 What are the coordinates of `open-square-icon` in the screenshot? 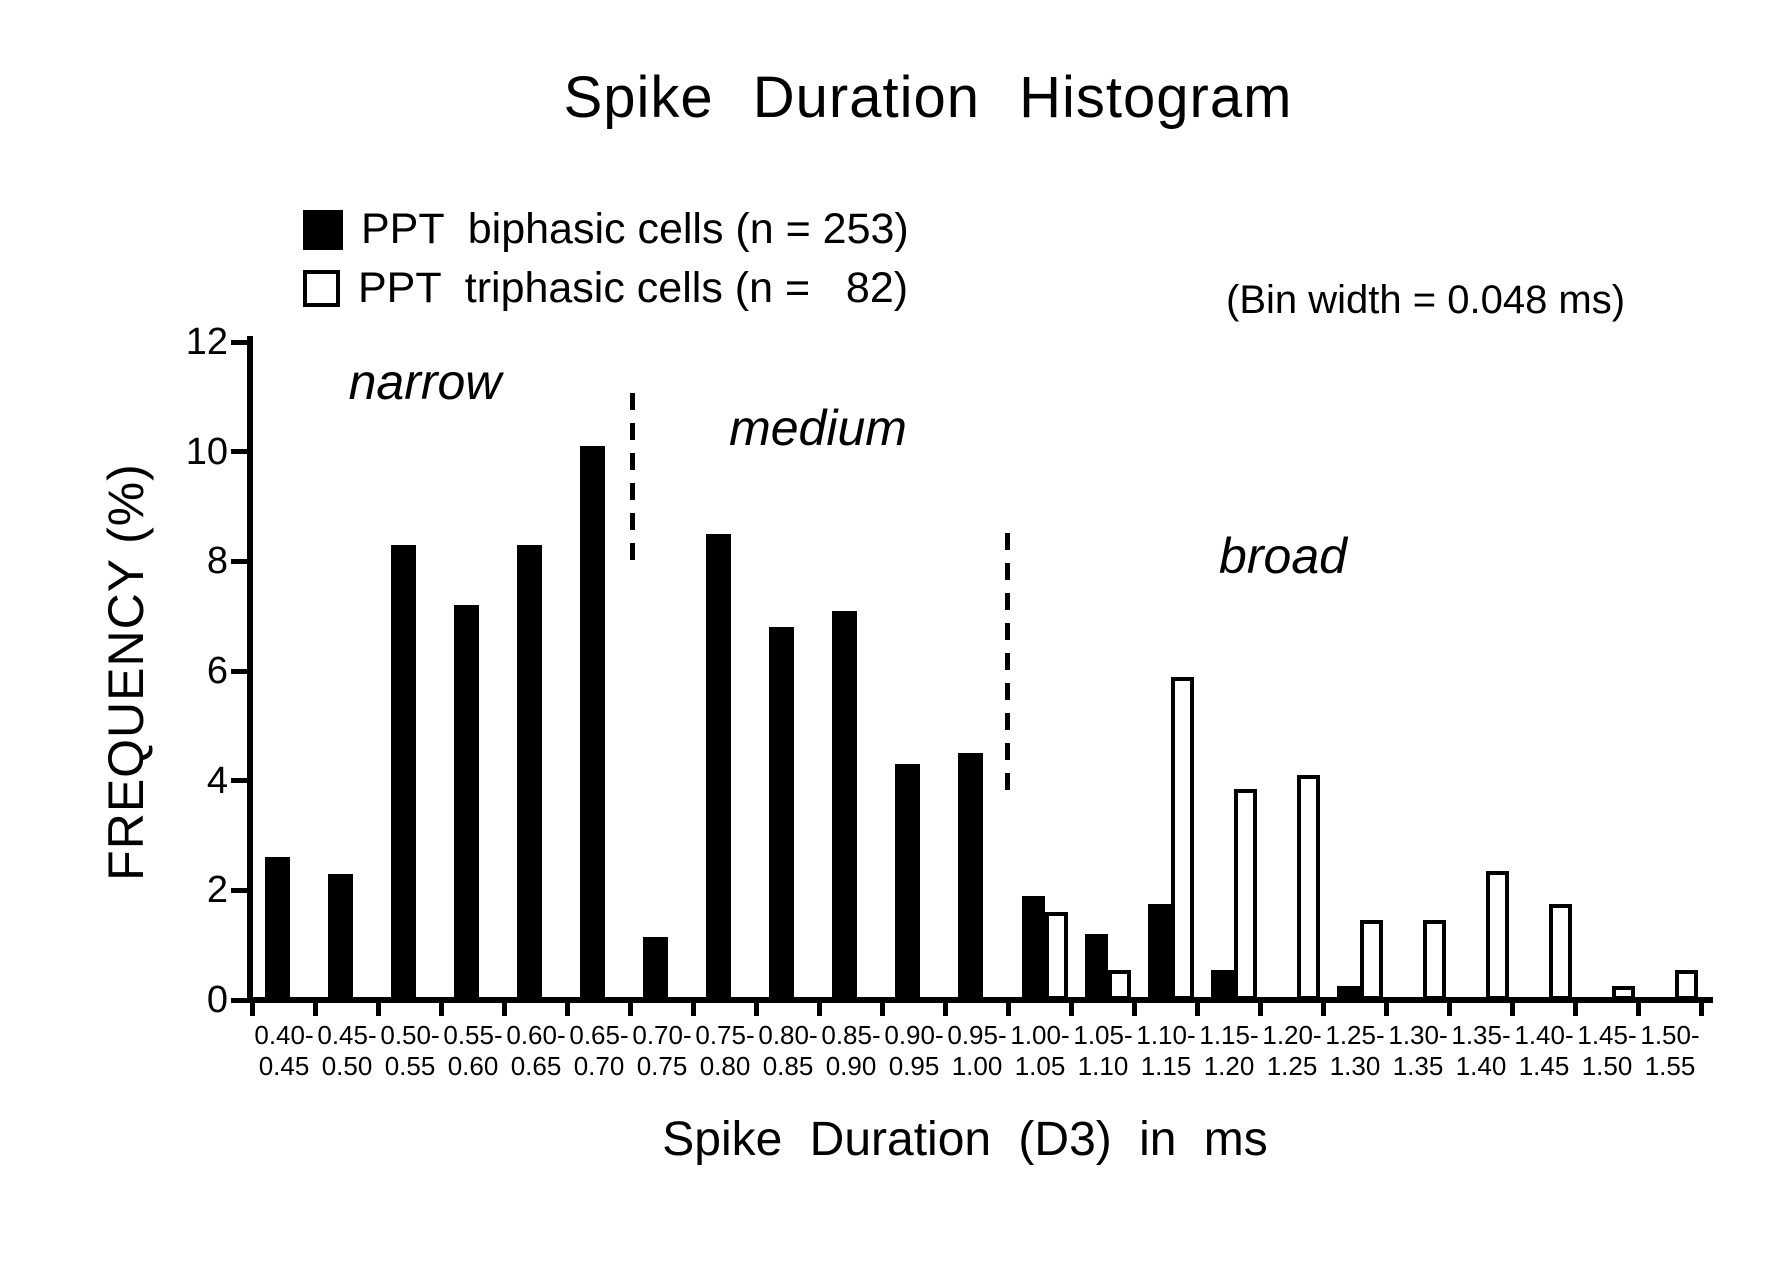 It's located at (321, 288).